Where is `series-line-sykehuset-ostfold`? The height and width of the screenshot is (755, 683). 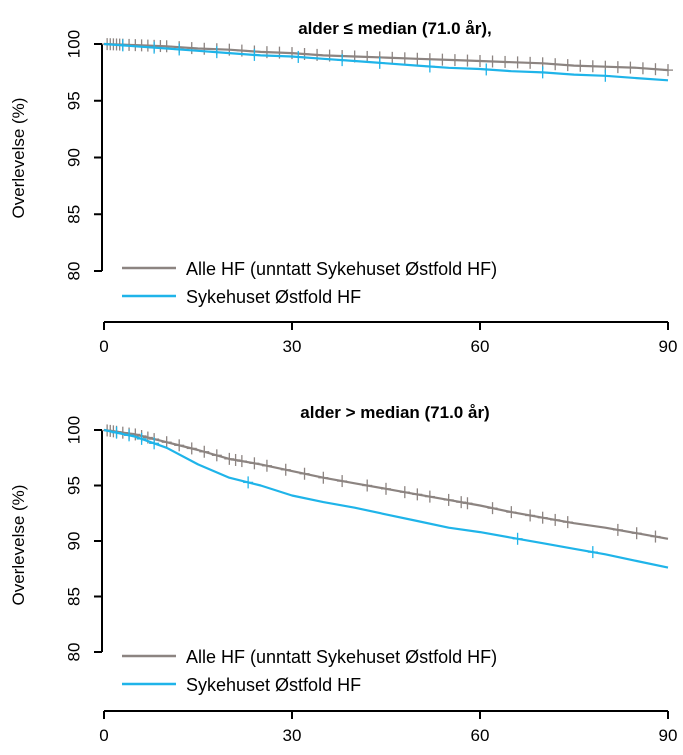
series-line-sykehuset-ostfold is located at coordinates (386, 62).